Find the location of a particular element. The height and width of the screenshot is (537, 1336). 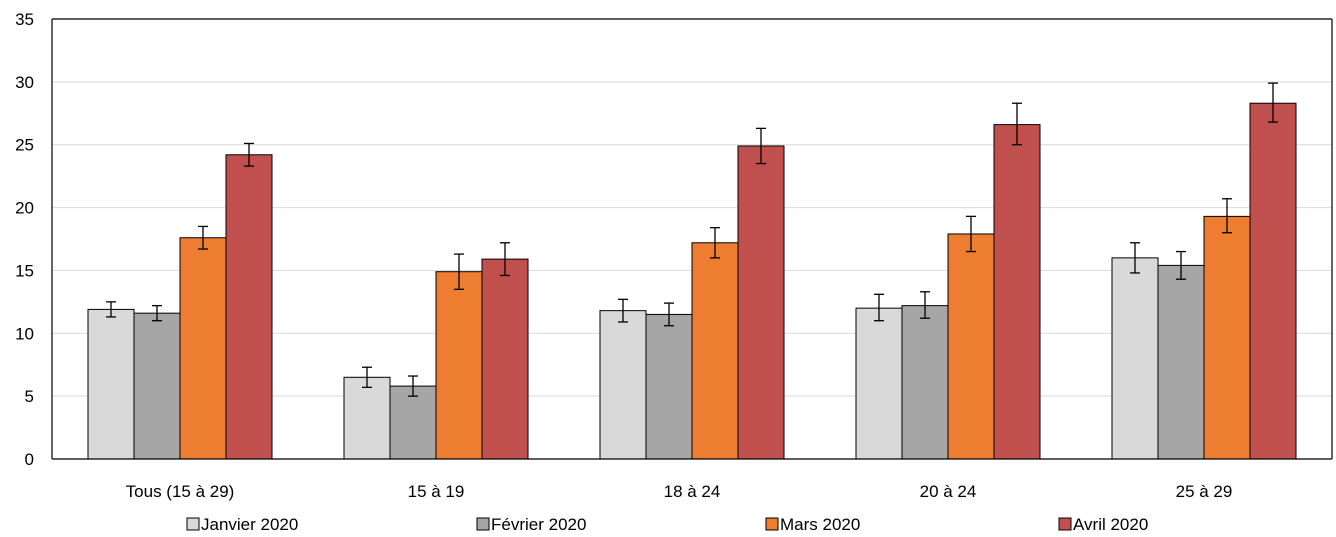

y-axis-tick-labels: 0 5 10 15 20 25 30 35 is located at coordinates (24, 239).